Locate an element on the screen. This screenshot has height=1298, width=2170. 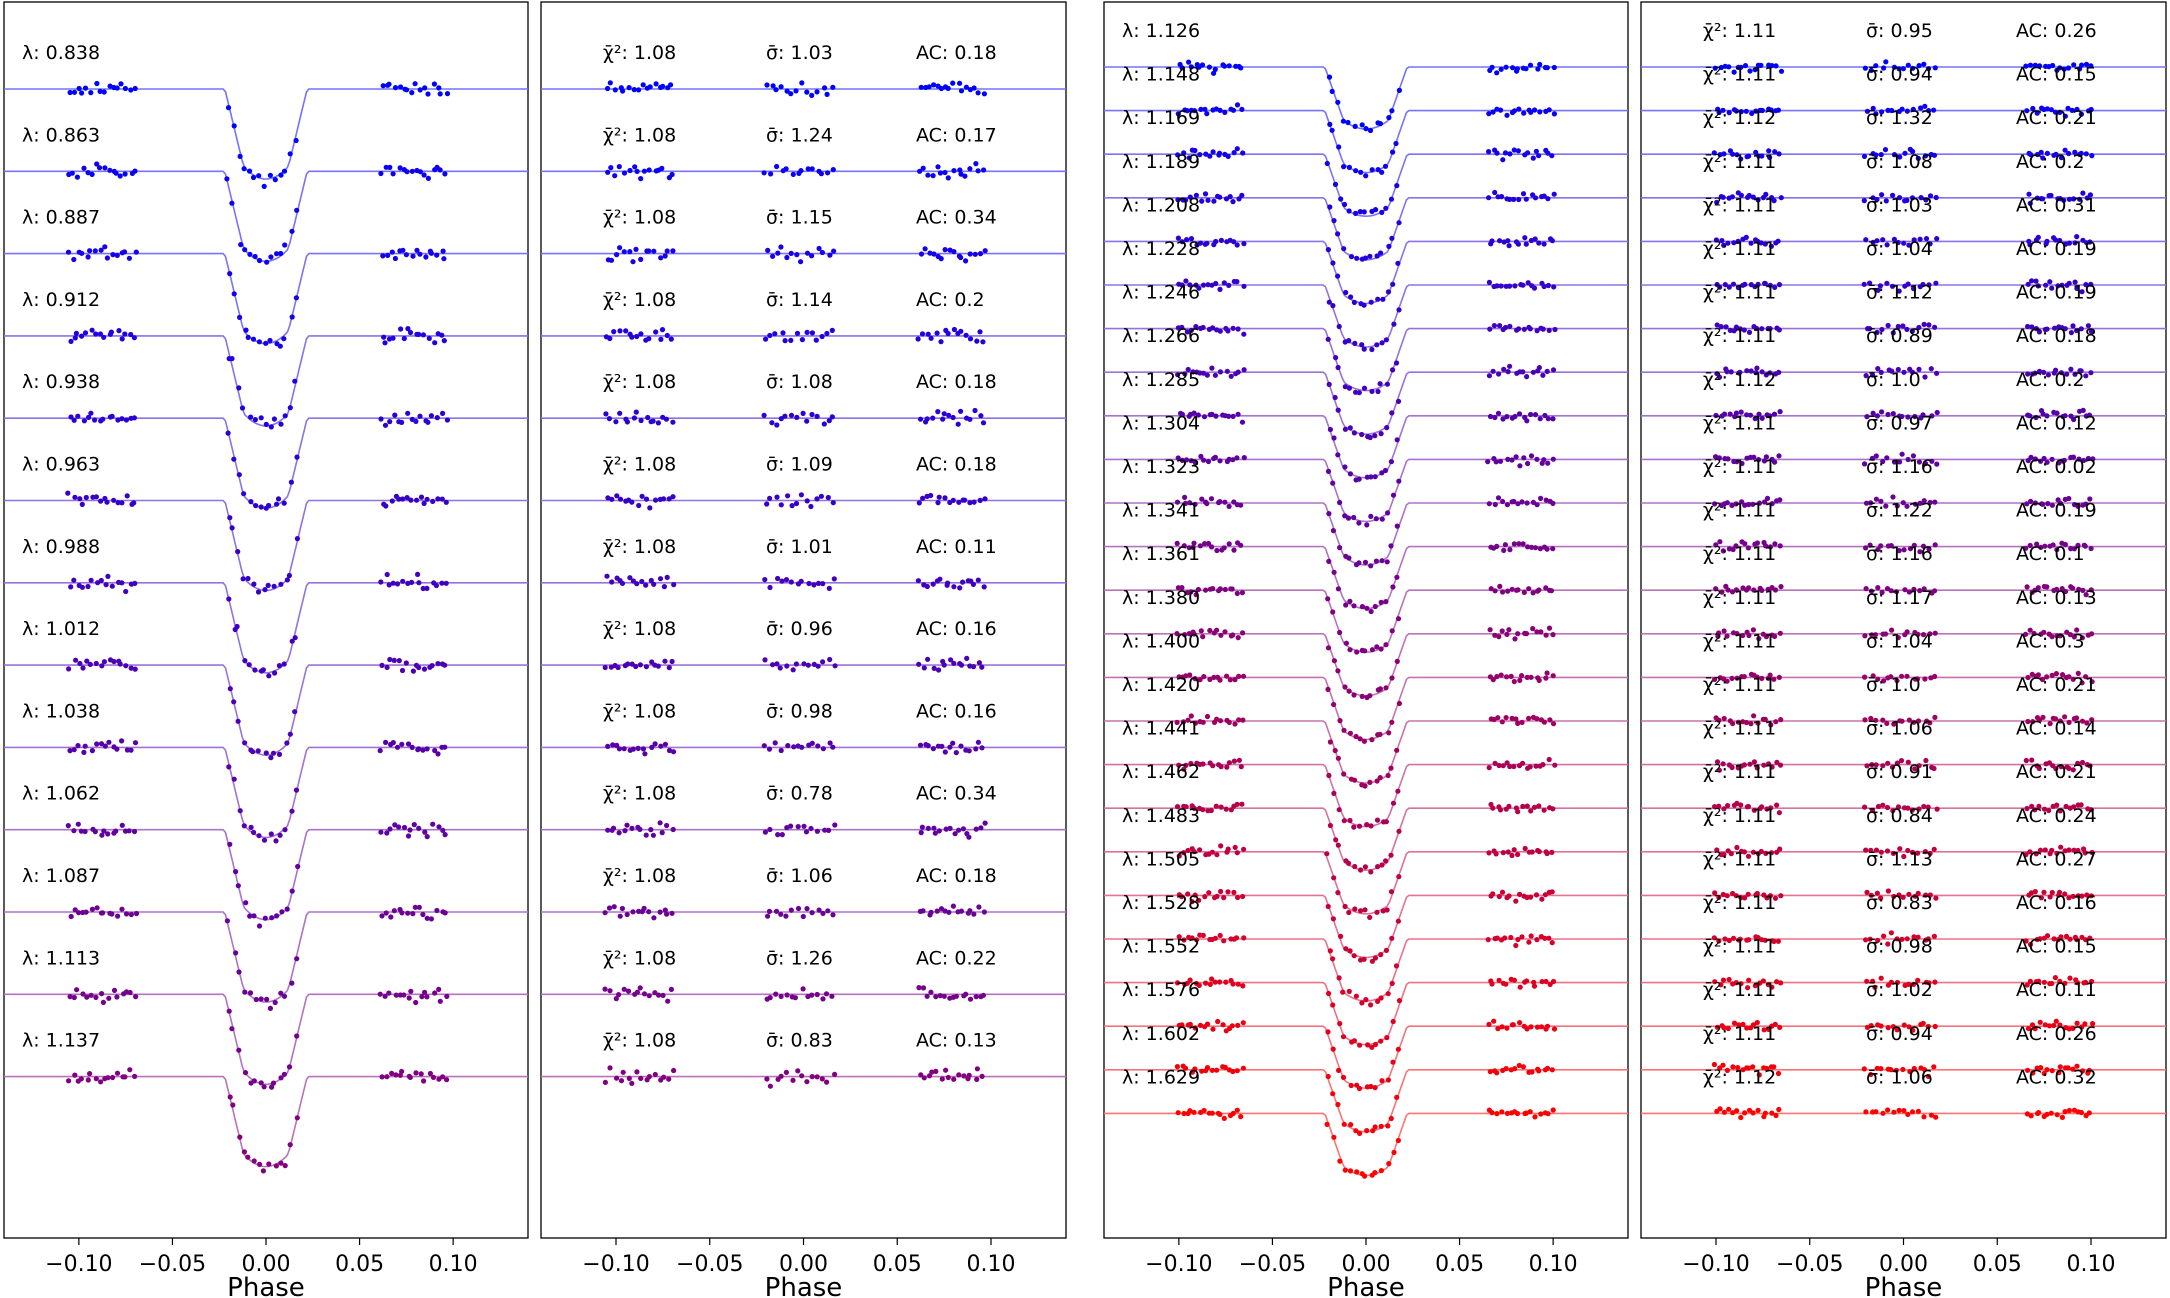
sigma-label: σ̄: 1.13 is located at coordinates (1899, 859).